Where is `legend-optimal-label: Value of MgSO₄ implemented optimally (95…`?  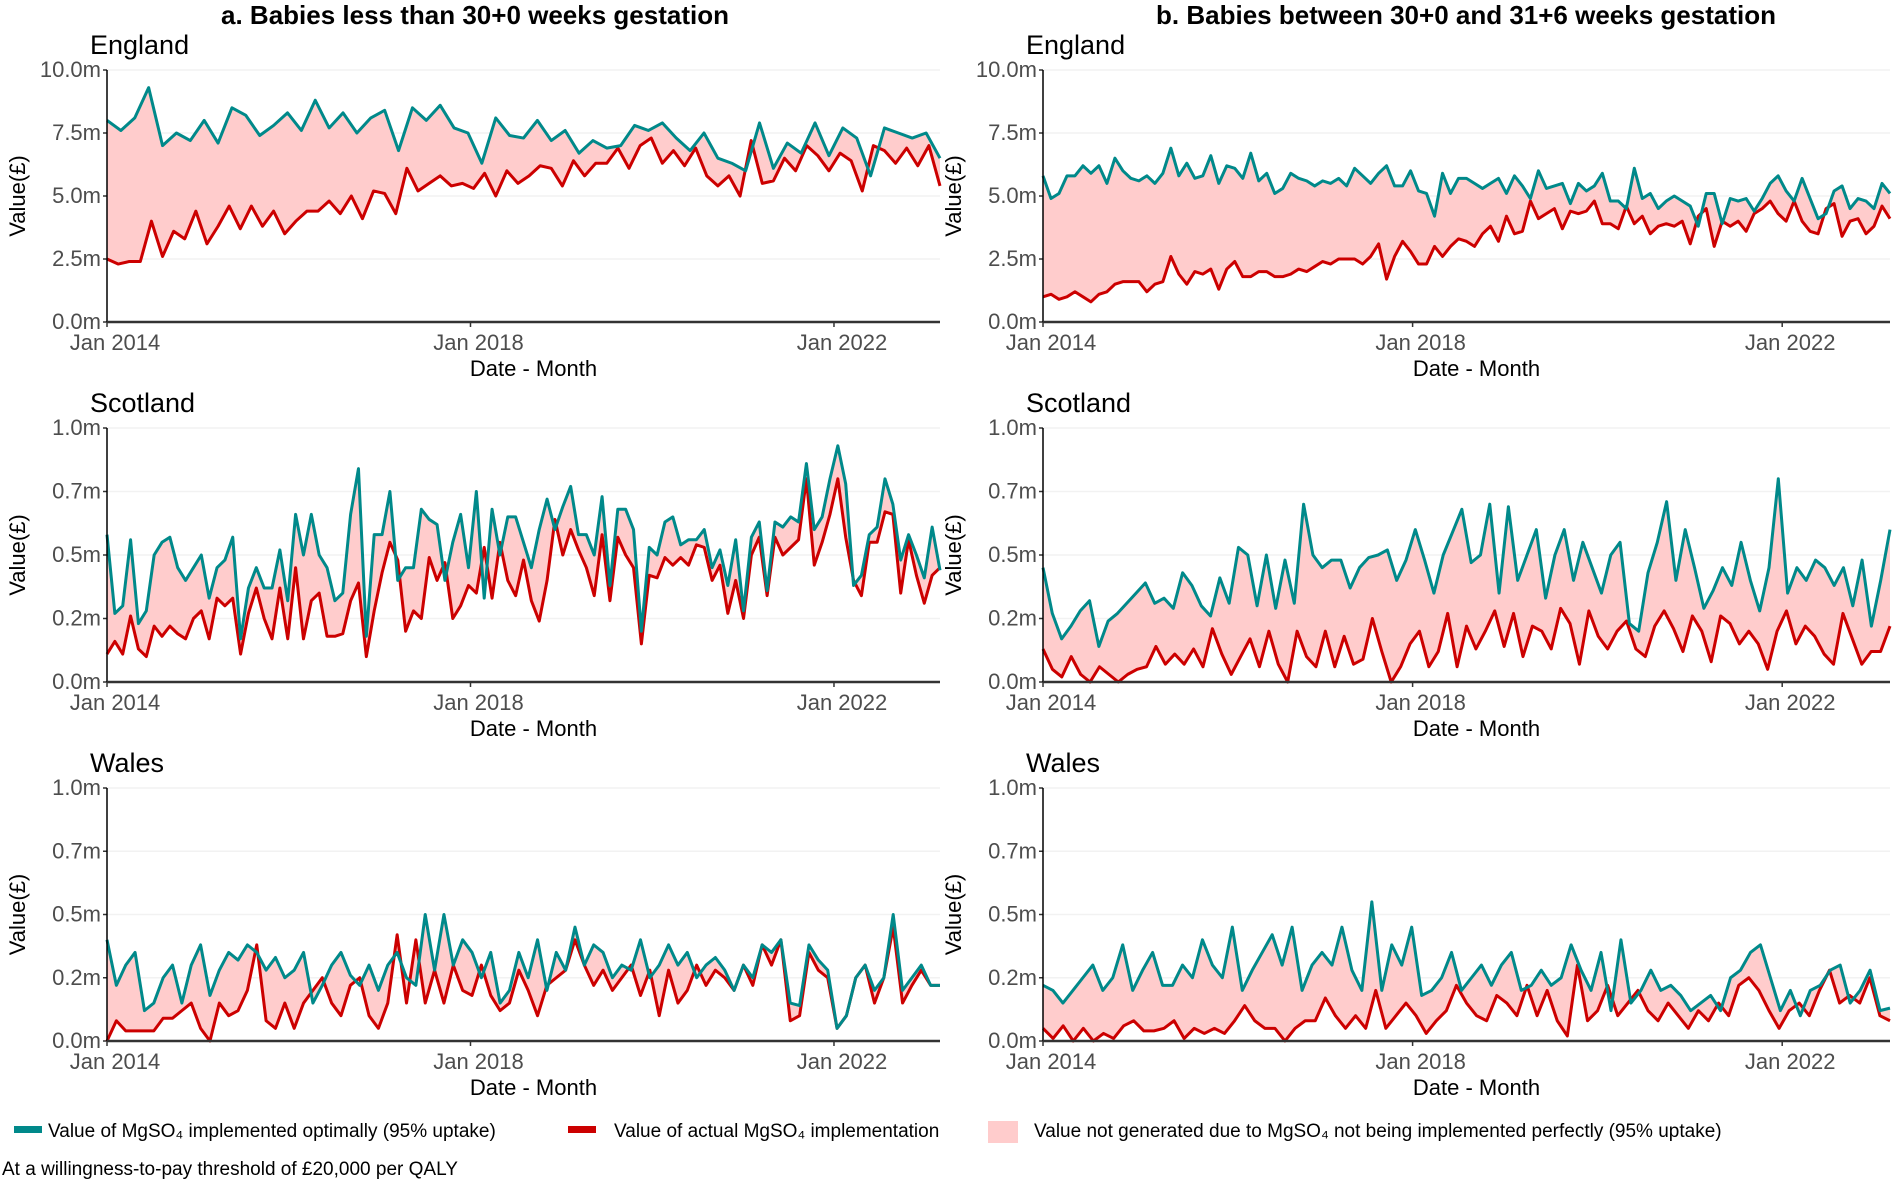
legend-optimal-label: Value of MgSO₄ implemented optimally (95… is located at coordinates (272, 1131).